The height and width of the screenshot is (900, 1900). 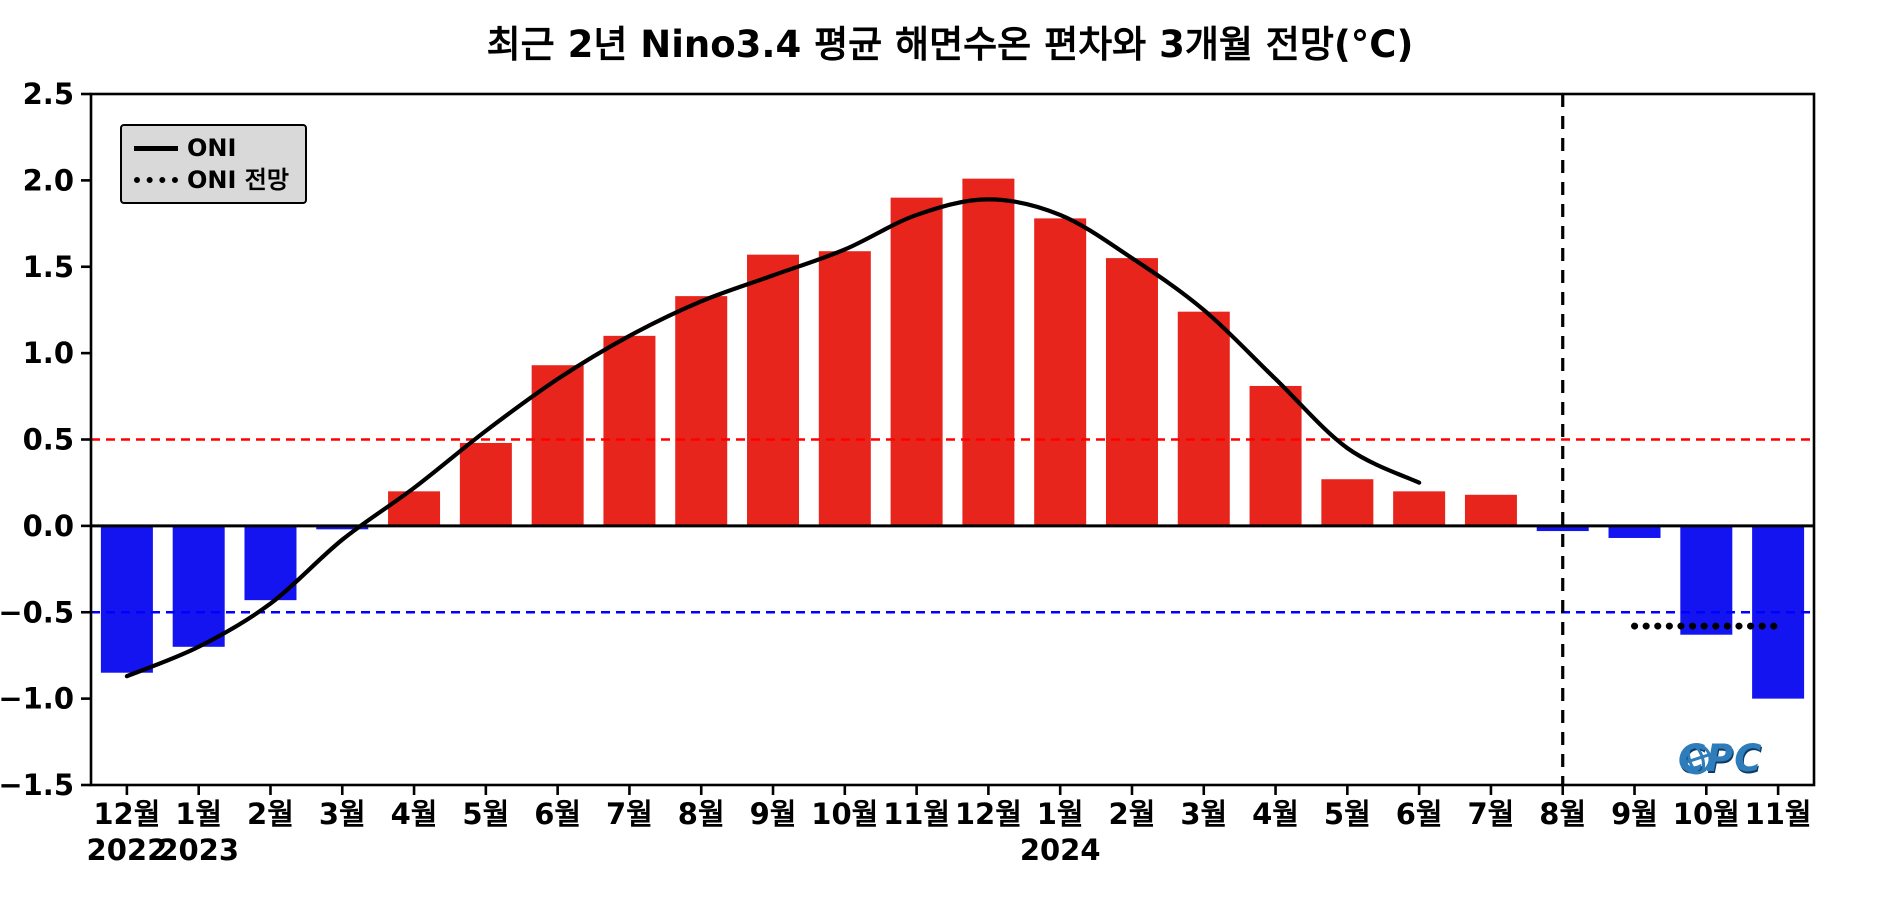 I want to click on year-label: 2023, so click(x=198, y=850).